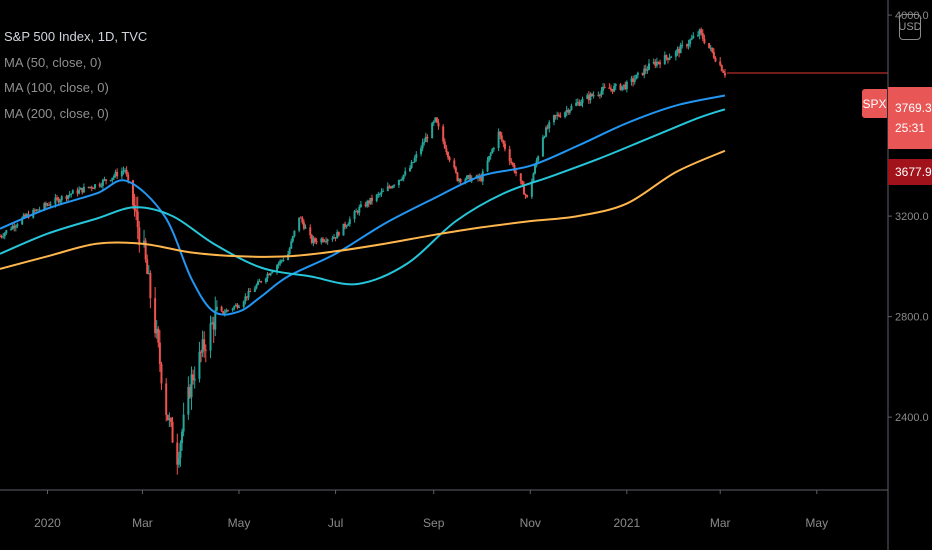 This screenshot has width=932, height=550. I want to click on legend-title: S&P 500 Index, 1D, TVC, so click(76, 36).